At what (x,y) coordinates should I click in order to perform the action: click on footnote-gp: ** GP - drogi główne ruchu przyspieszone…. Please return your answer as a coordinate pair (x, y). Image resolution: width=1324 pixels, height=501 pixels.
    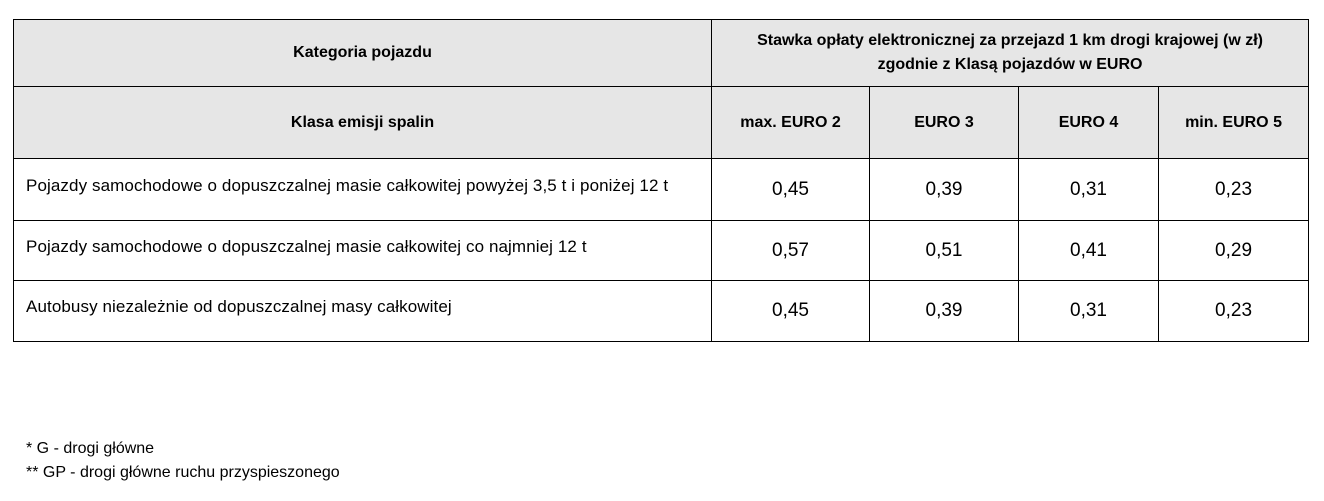
    Looking at the image, I should click on (183, 472).